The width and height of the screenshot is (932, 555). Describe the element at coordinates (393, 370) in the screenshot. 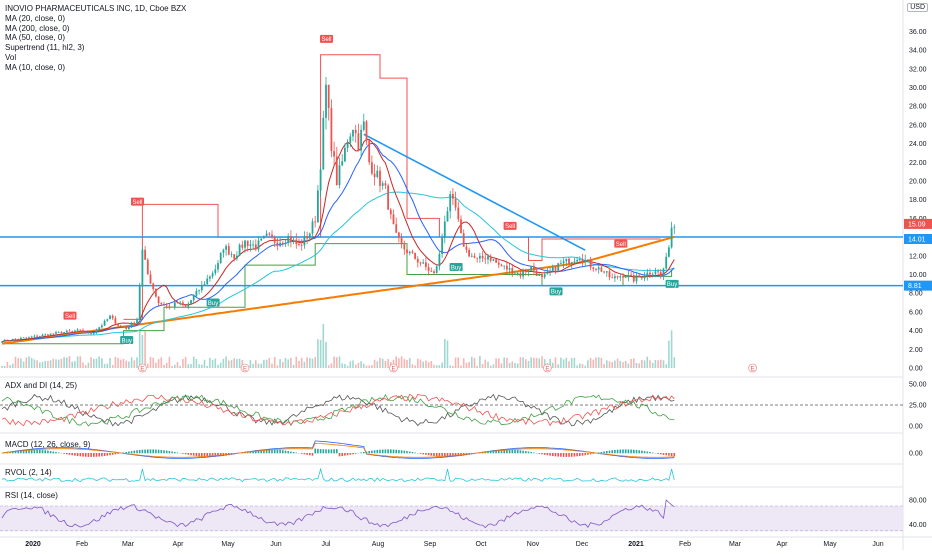

I see `earnings-marker-text: E` at that location.